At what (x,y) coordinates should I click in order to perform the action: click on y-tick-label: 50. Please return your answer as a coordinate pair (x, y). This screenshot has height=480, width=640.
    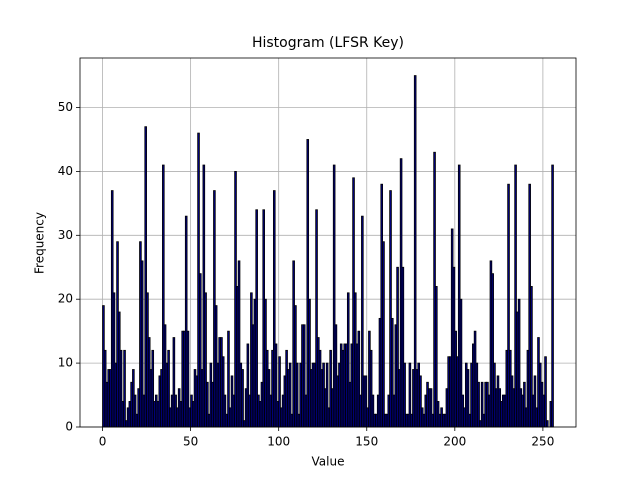
    Looking at the image, I should click on (65, 107).